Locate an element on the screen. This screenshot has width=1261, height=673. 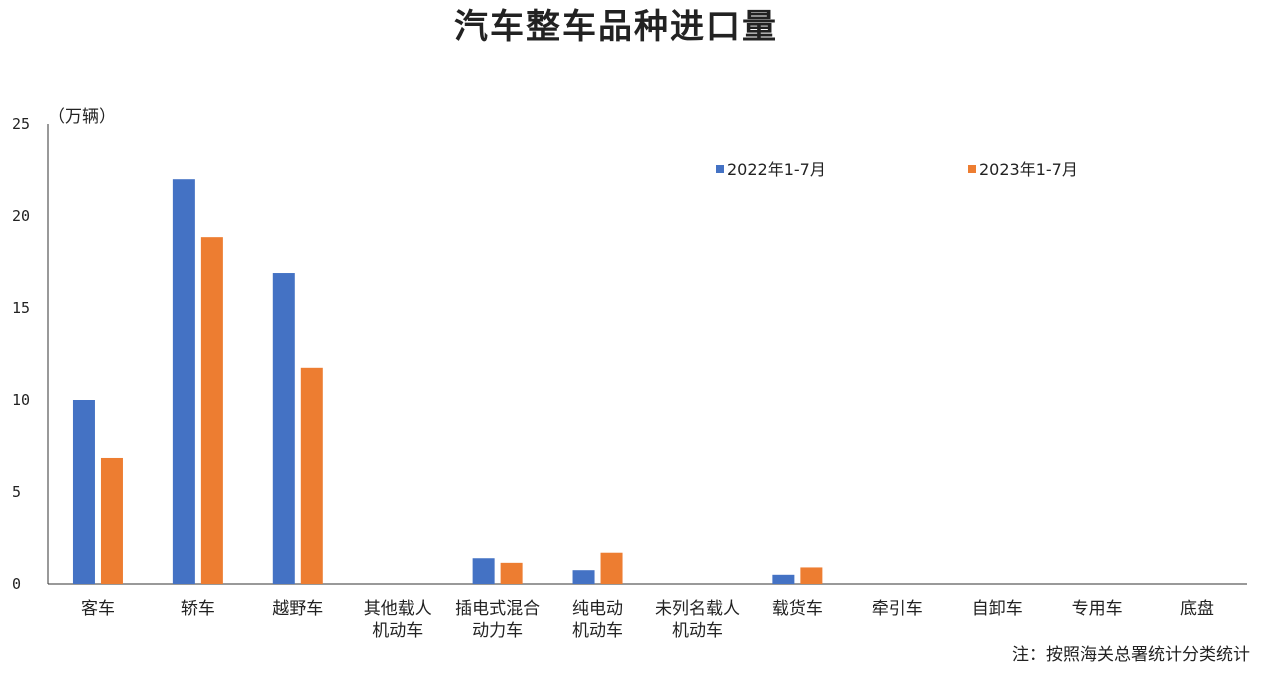
x-tick-label: 载货车 is located at coordinates (797, 609).